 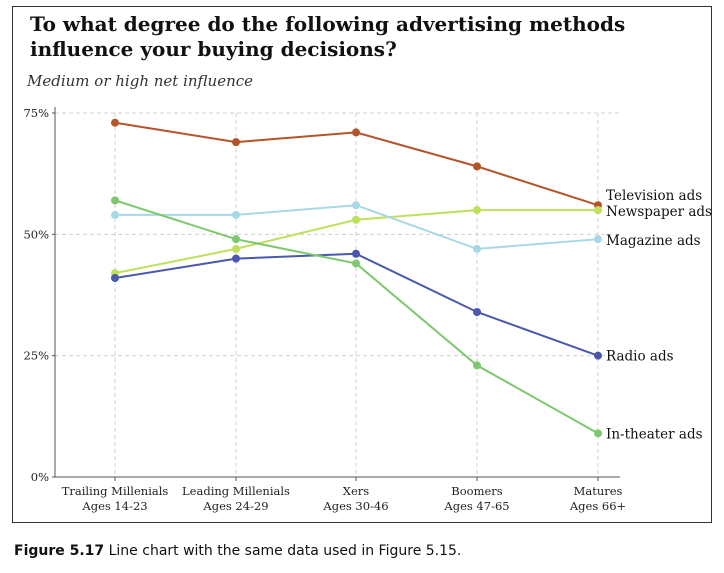 I want to click on x-tick-label-line: Leading Millenials, so click(x=236, y=491).